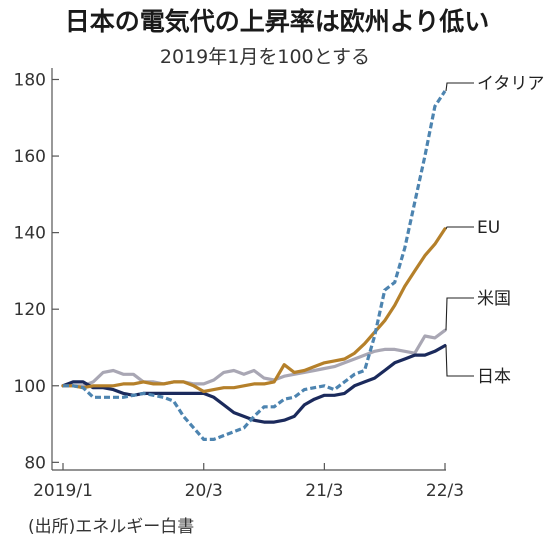 This screenshot has width=554, height=549. I want to click on x-tick-label: 21/3, so click(324, 491).